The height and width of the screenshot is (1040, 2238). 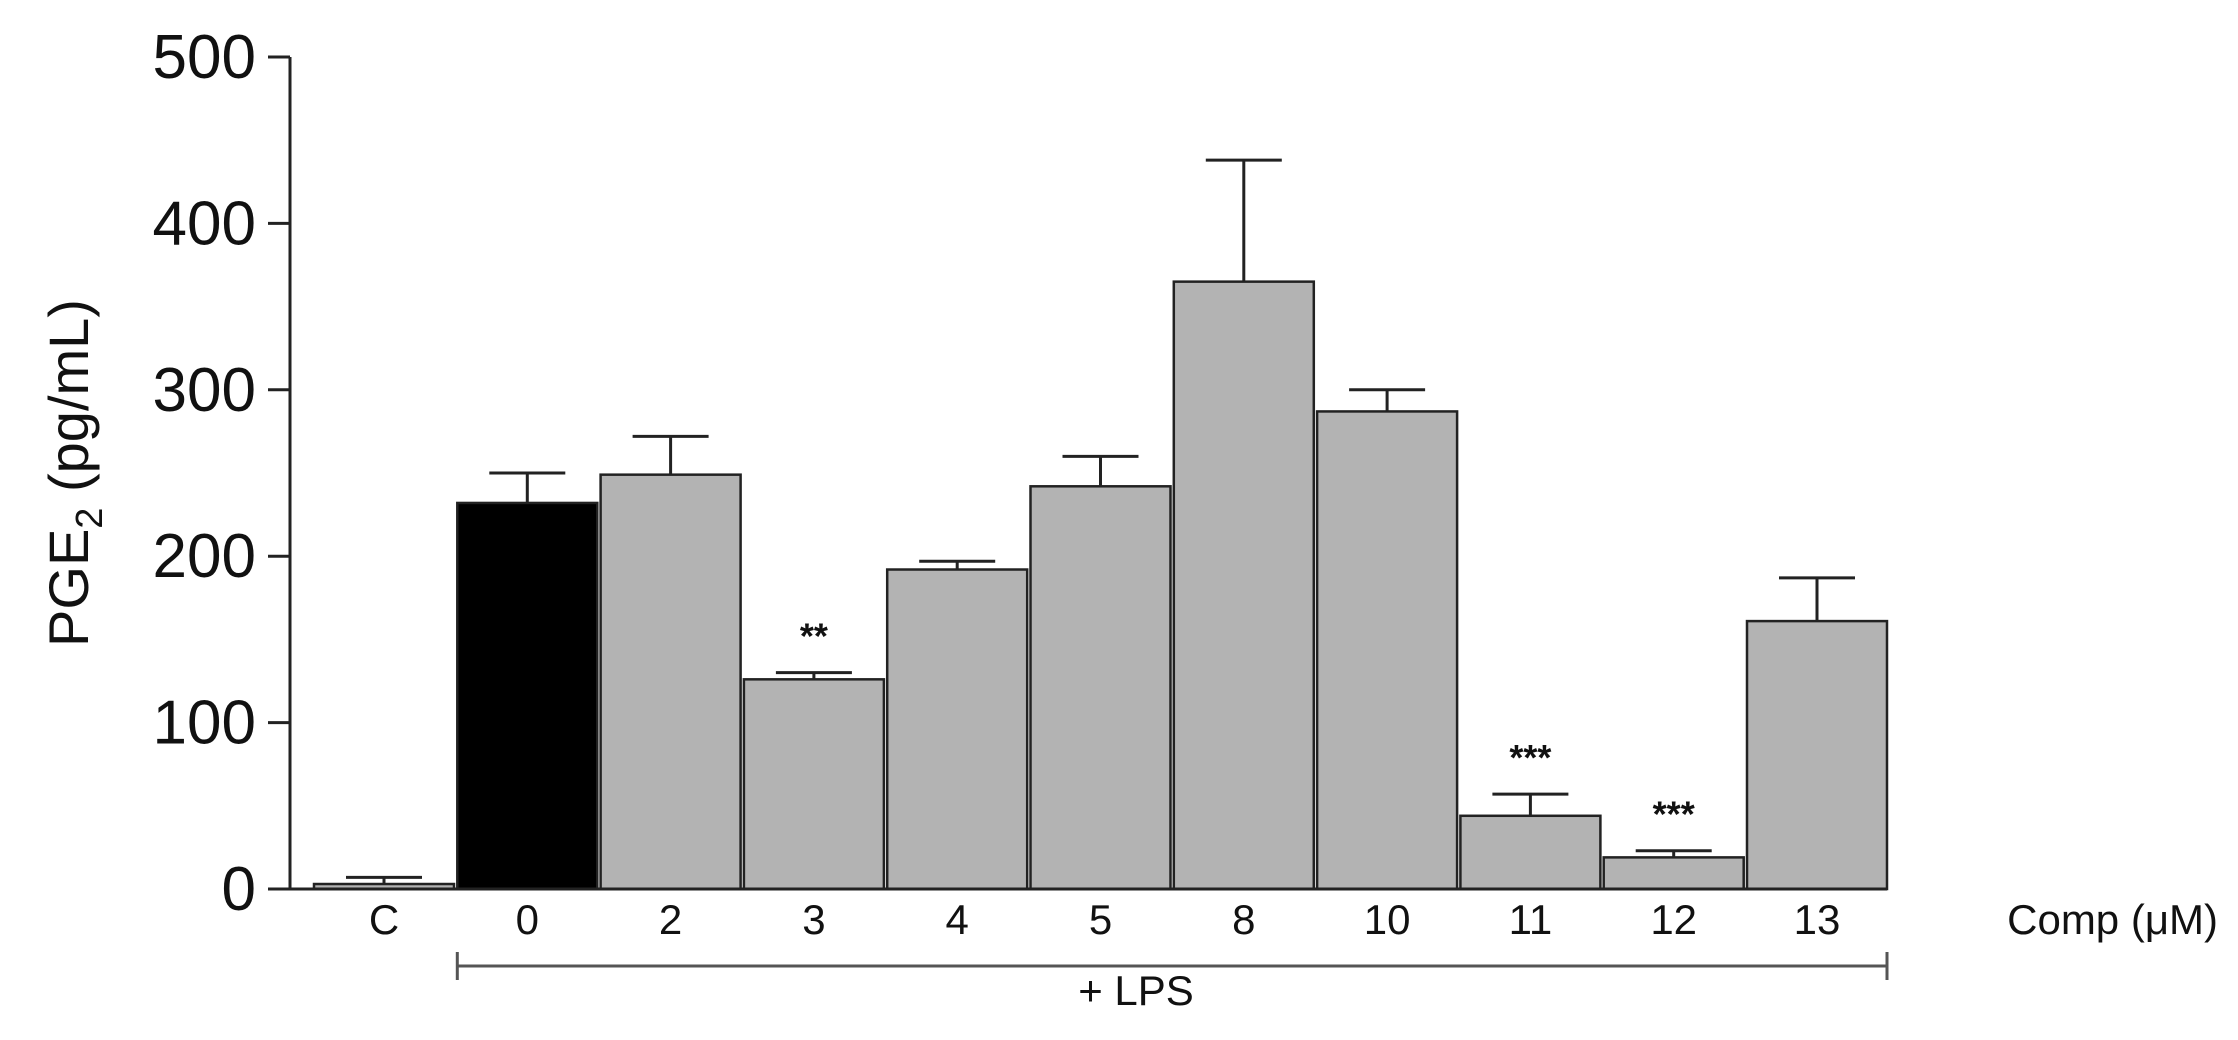 I want to click on x-tick-label-13: 13, so click(x=1817, y=919).